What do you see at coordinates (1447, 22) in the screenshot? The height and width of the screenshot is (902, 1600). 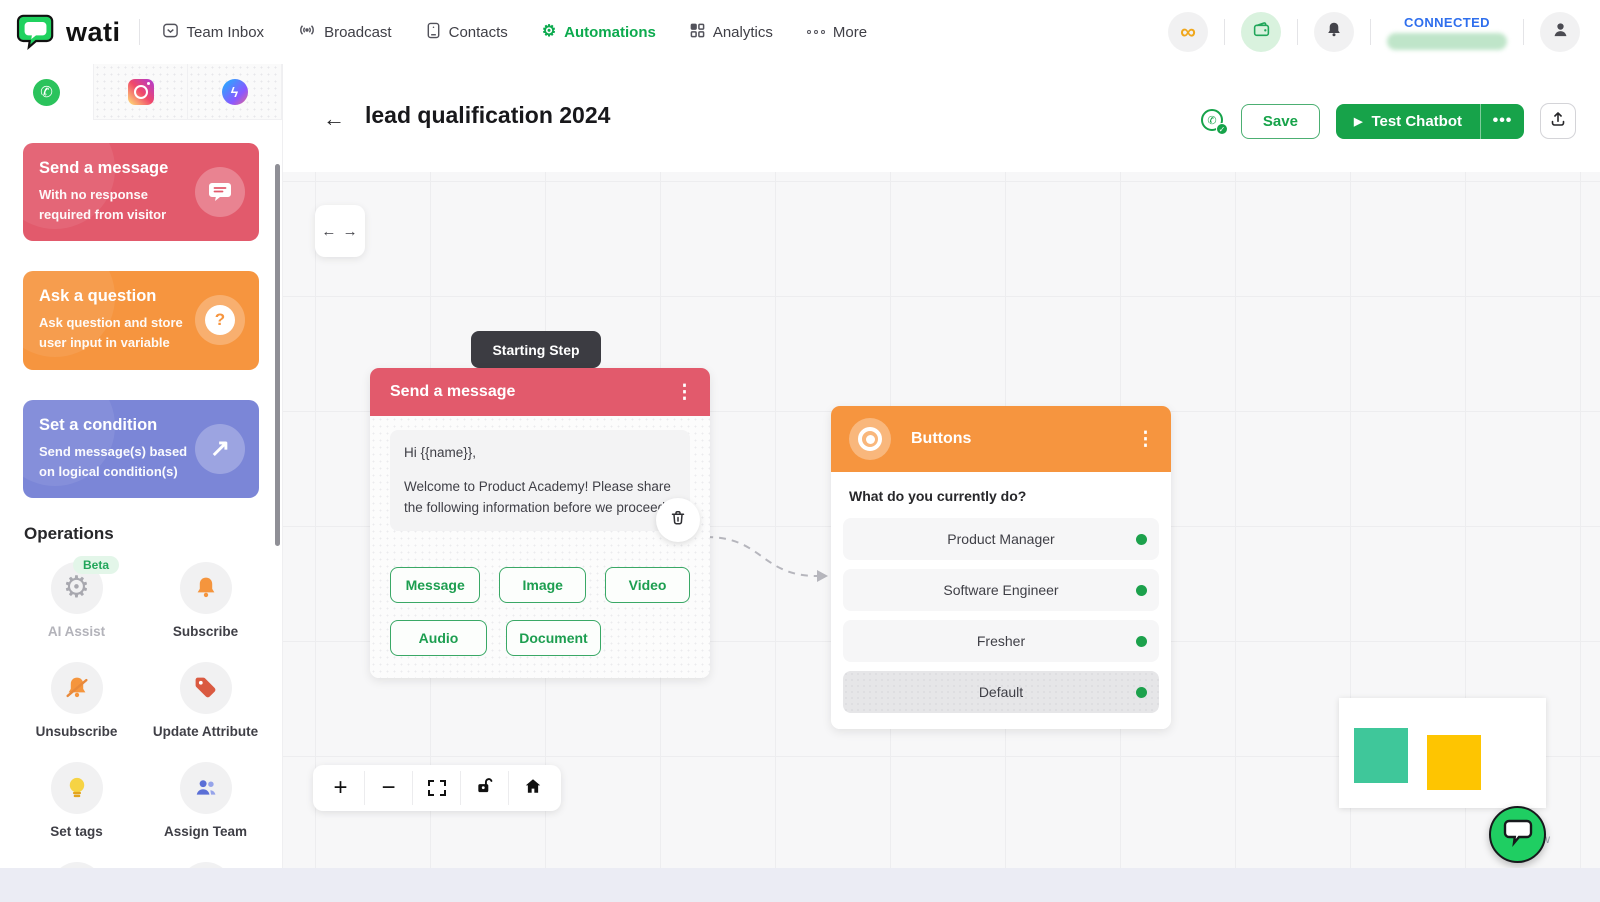 I see `connected-label: CONNECTED` at bounding box center [1447, 22].